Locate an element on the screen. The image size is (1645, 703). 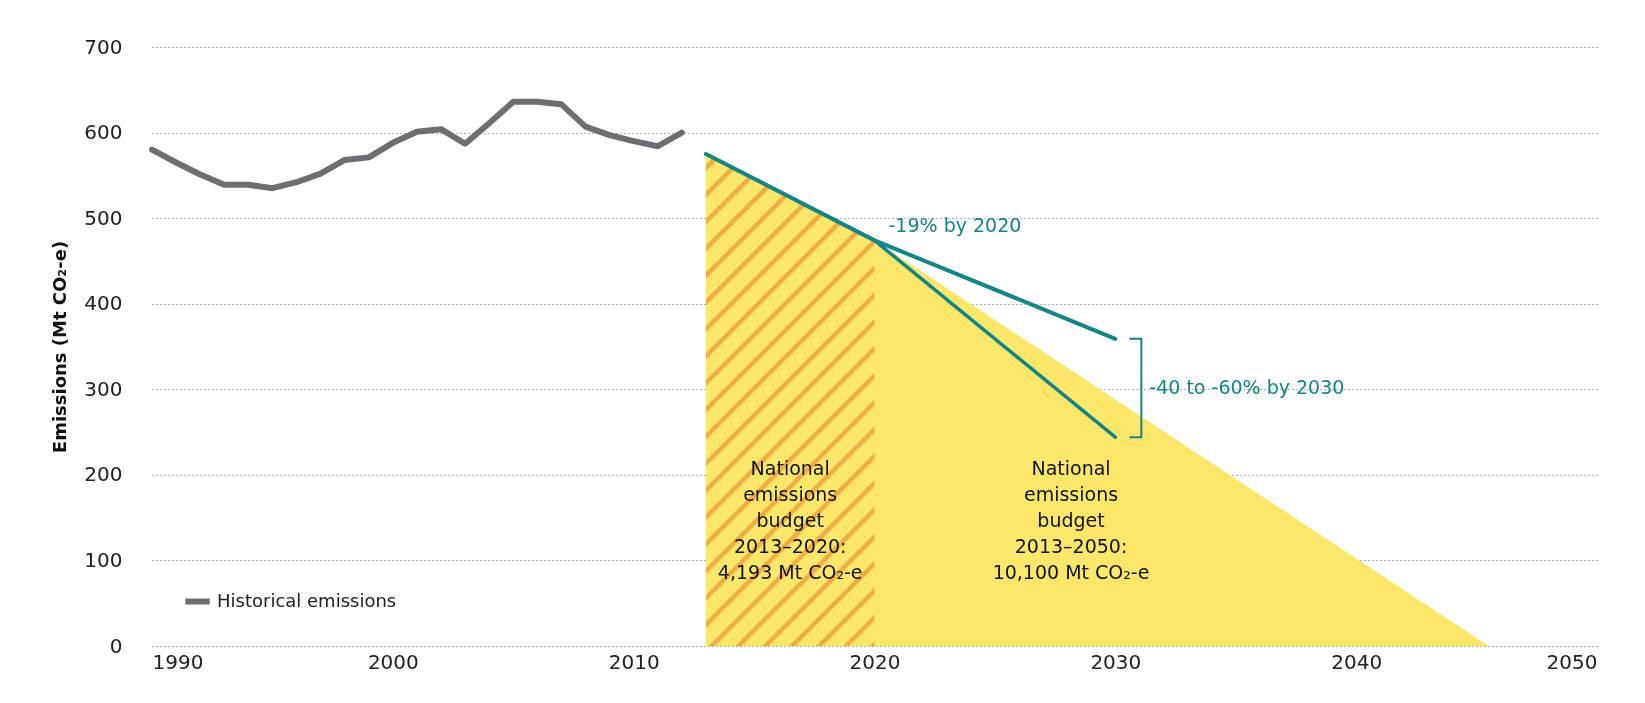
x-tick-label: 2030 is located at coordinates (1116, 661).